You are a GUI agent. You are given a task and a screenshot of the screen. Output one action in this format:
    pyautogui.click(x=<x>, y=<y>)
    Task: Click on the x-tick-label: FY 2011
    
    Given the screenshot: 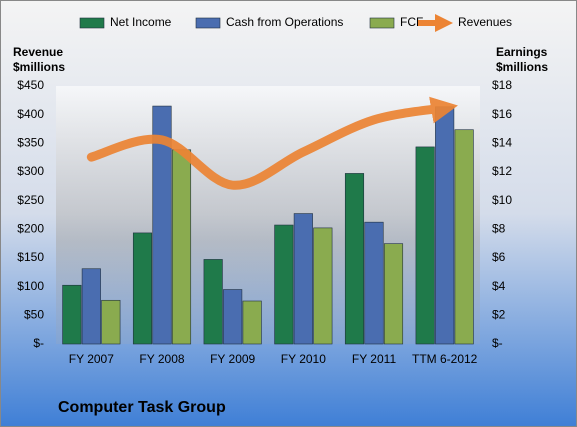 What is the action you would take?
    pyautogui.click(x=374, y=359)
    